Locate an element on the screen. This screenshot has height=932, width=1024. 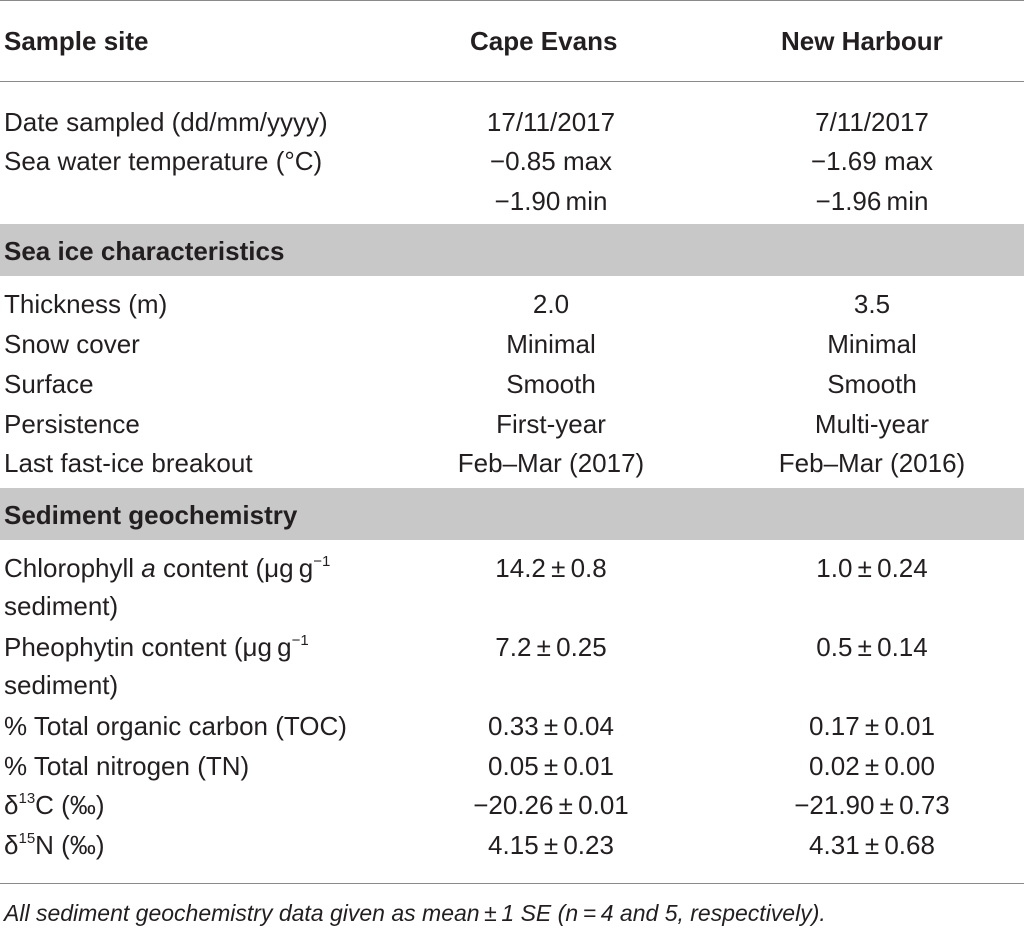
row-label: % Total organic carbon (TOC) is located at coordinates (175, 726).